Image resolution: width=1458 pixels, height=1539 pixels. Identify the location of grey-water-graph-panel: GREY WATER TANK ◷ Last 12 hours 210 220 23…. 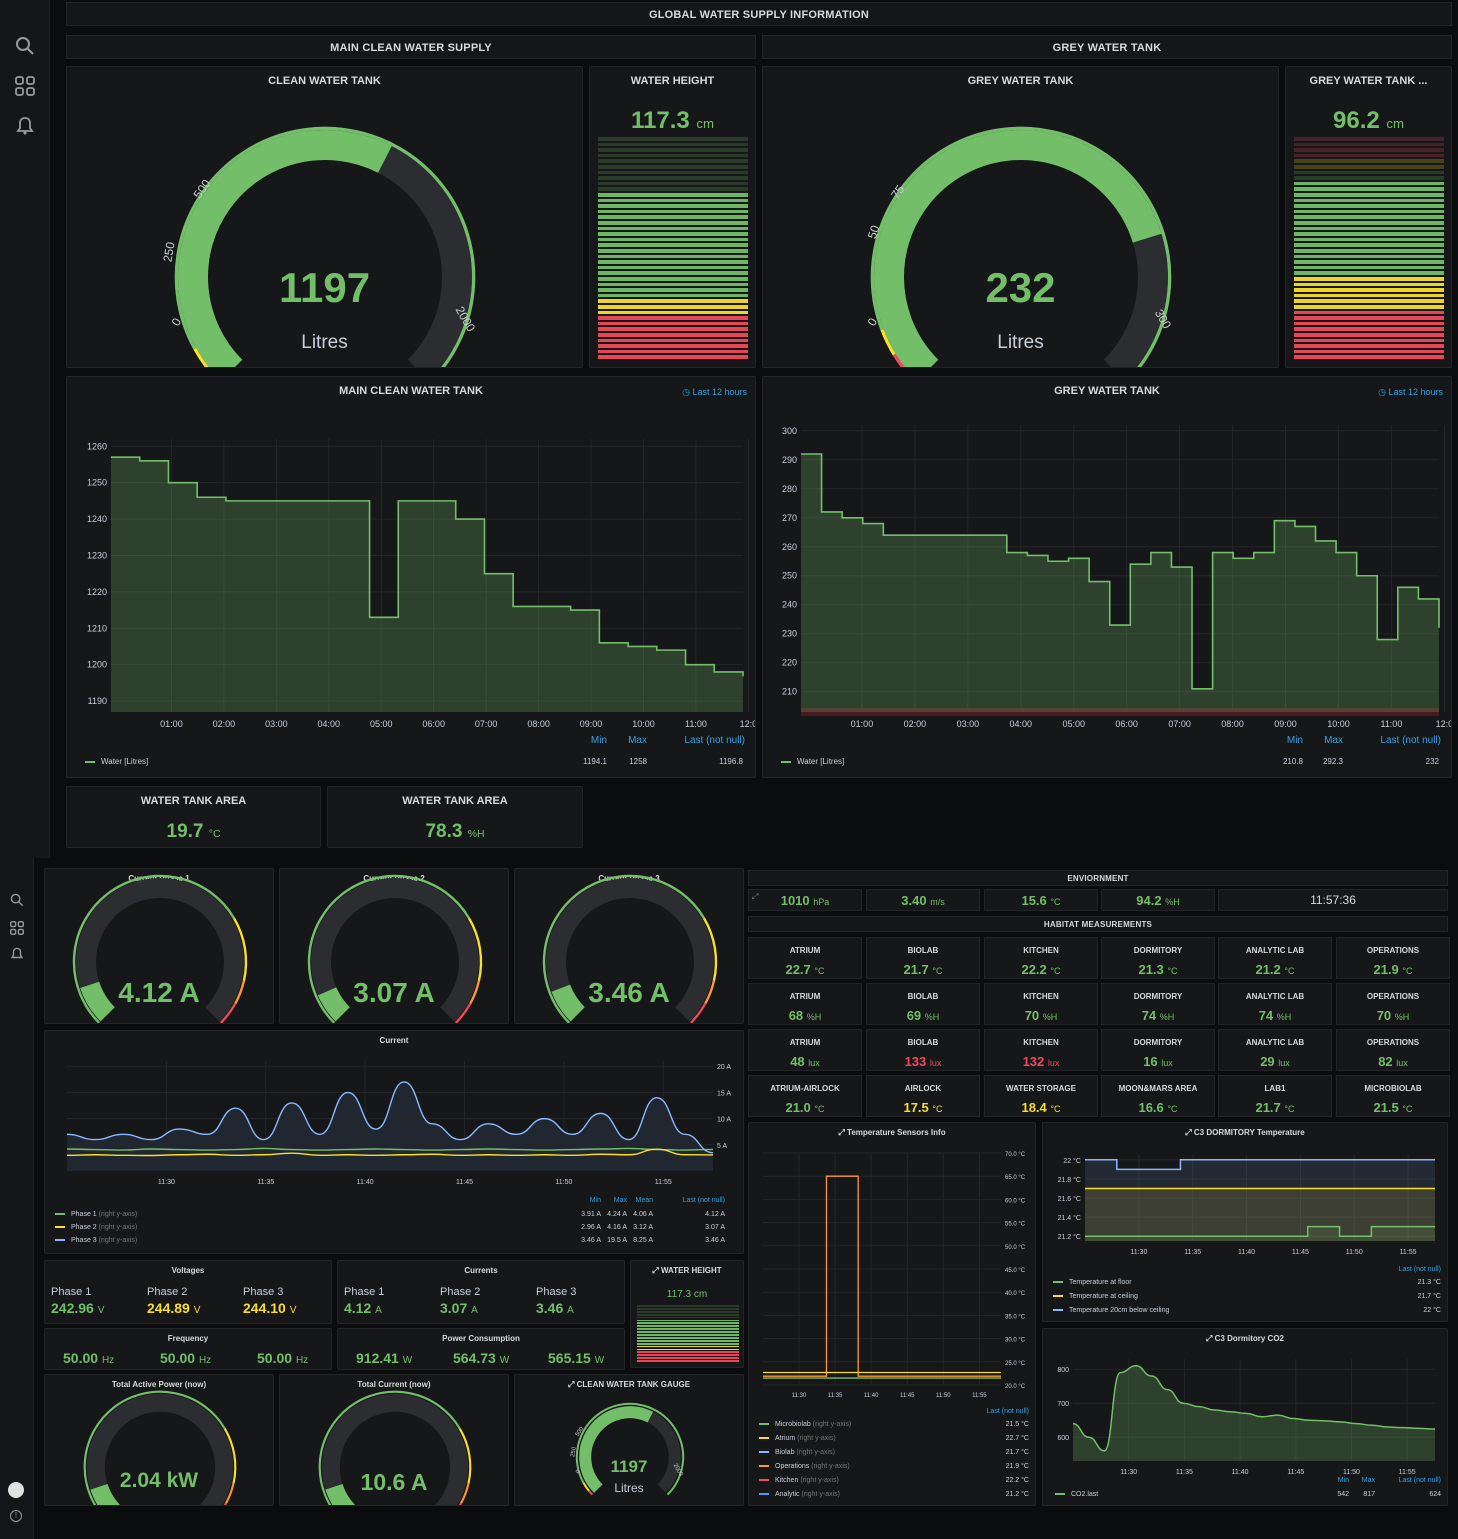
(1107, 577).